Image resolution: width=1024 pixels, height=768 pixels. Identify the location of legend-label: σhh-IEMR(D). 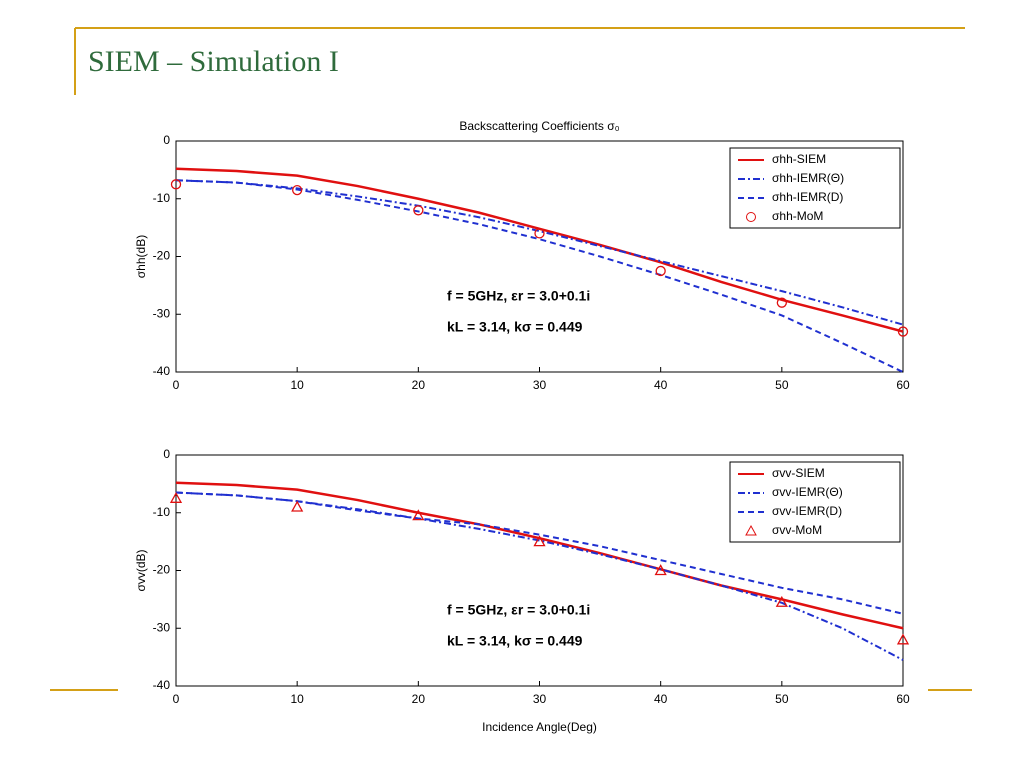
(807, 197).